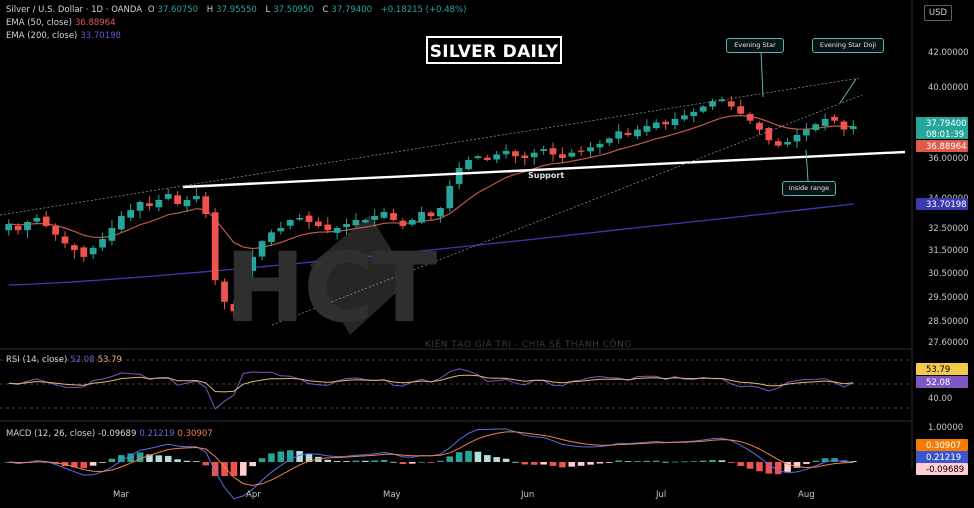 Image resolution: width=974 pixels, height=508 pixels. What do you see at coordinates (63, 36) in the screenshot?
I see `ema200-legend: EMA (200, close) 33.70198` at bounding box center [63, 36].